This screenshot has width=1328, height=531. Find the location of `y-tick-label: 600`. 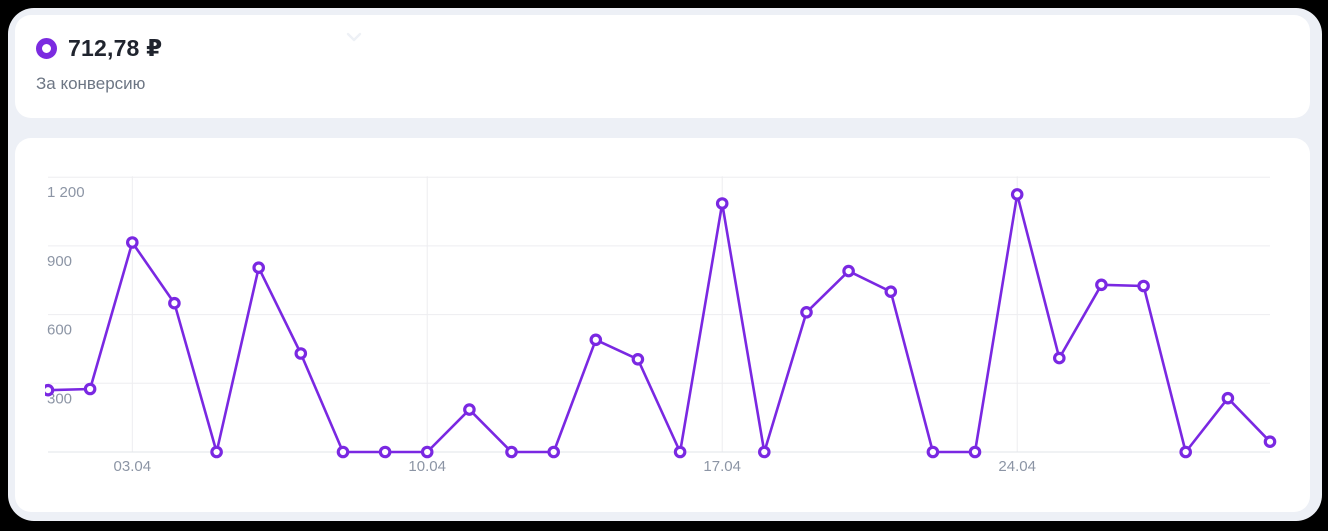

y-tick-label: 600 is located at coordinates (59, 330).